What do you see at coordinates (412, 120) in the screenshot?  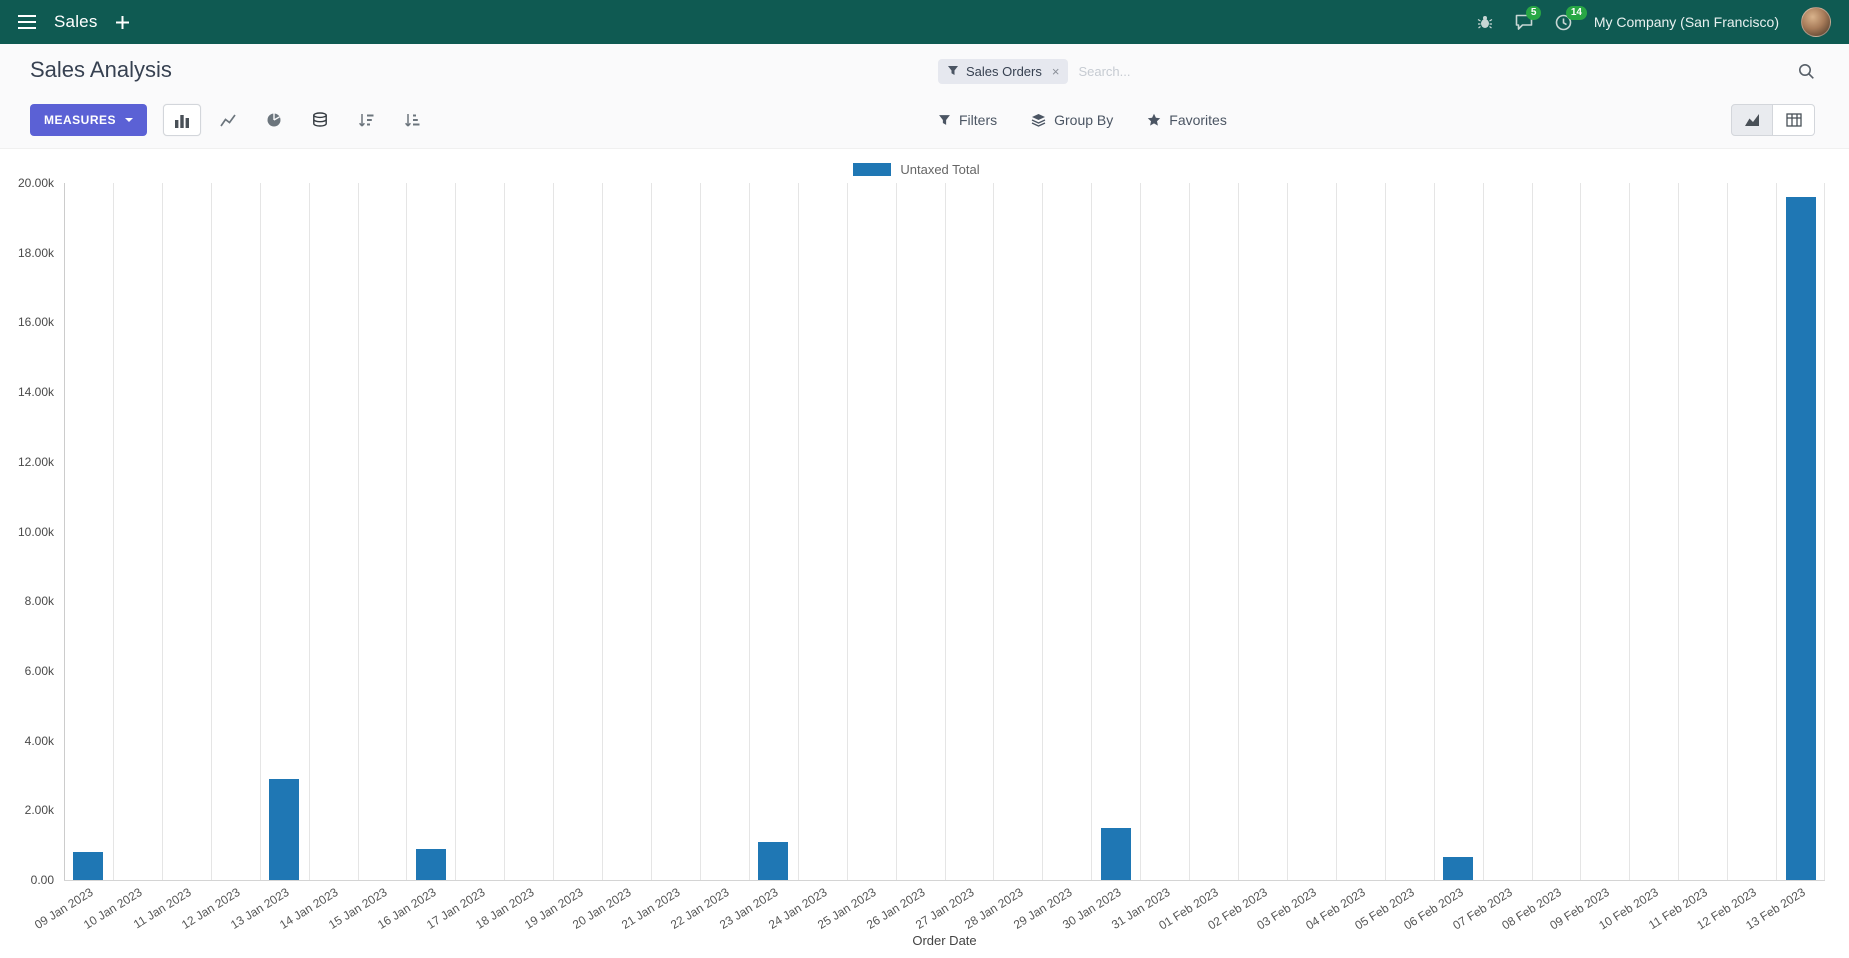 I see `sort-ascending-button` at bounding box center [412, 120].